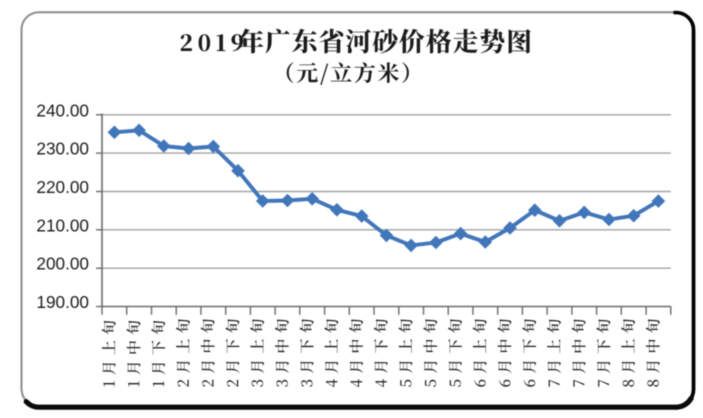 The image size is (703, 418). Describe the element at coordinates (62, 110) in the screenshot. I see `svg-text: 240.00` at that location.